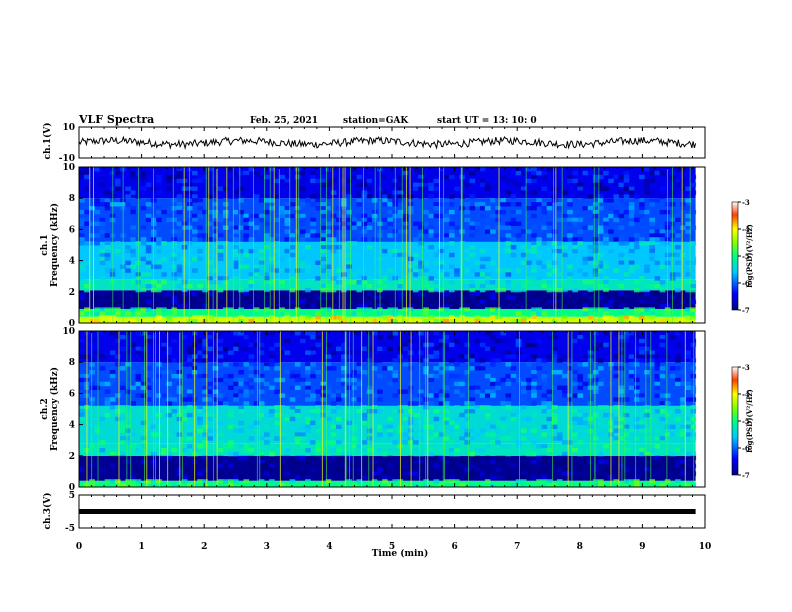 This screenshot has width=792, height=612. I want to click on ch1-ytick-0: 0, so click(72, 324).